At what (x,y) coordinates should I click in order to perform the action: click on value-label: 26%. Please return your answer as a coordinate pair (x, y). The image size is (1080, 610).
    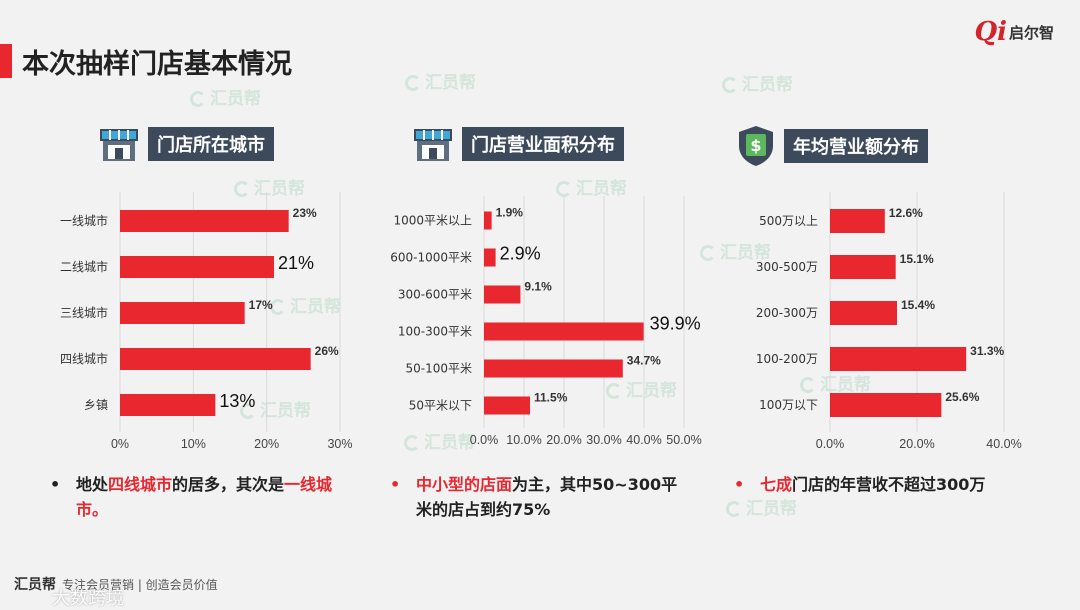
    Looking at the image, I should click on (327, 351).